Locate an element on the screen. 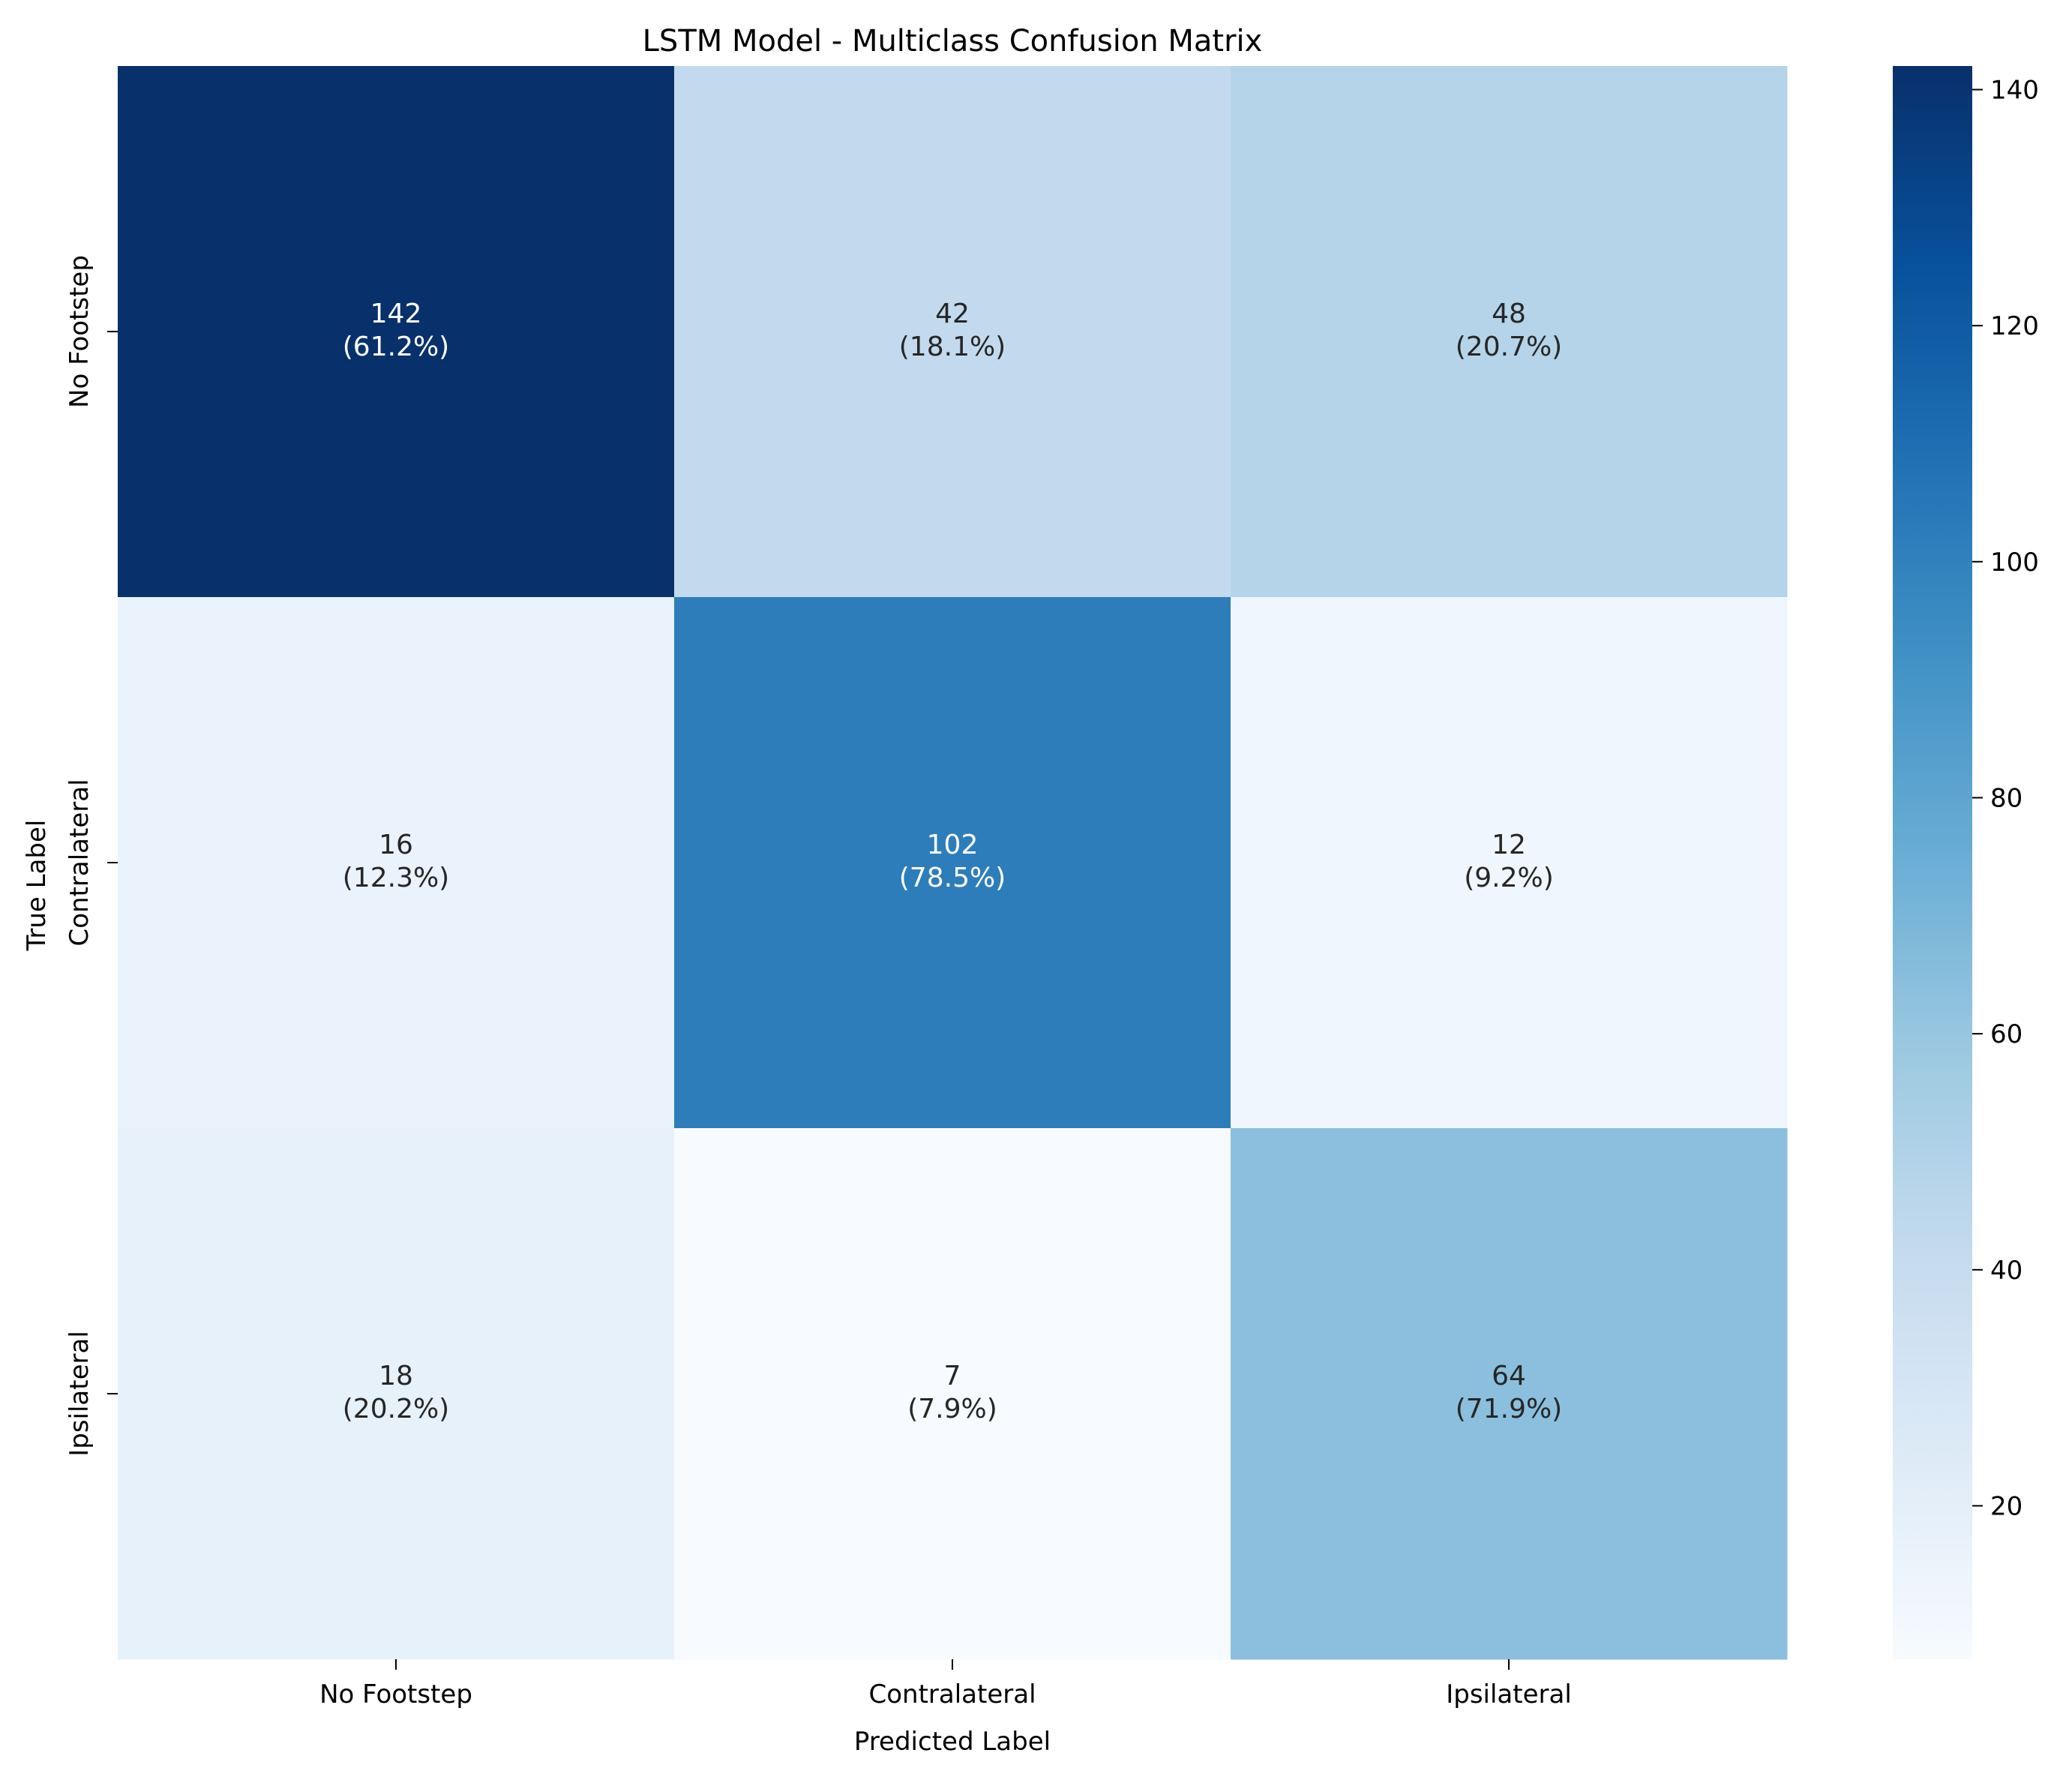  cell-count-r0-c0: 142 is located at coordinates (396, 314).